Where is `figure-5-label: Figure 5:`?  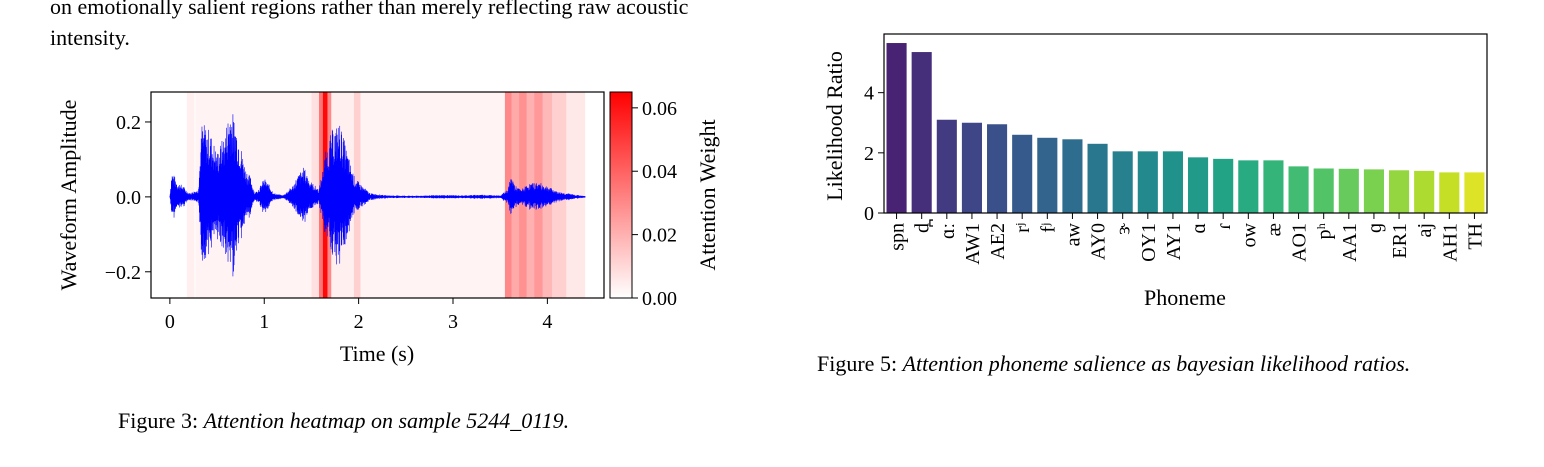 figure-5-label: Figure 5: is located at coordinates (857, 363).